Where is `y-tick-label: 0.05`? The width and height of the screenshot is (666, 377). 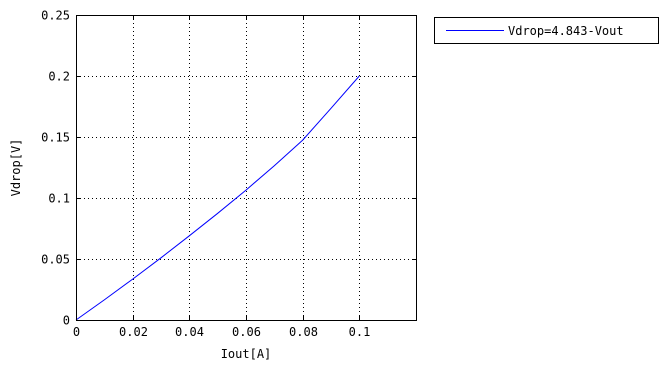 y-tick-label: 0.05 is located at coordinates (55, 260).